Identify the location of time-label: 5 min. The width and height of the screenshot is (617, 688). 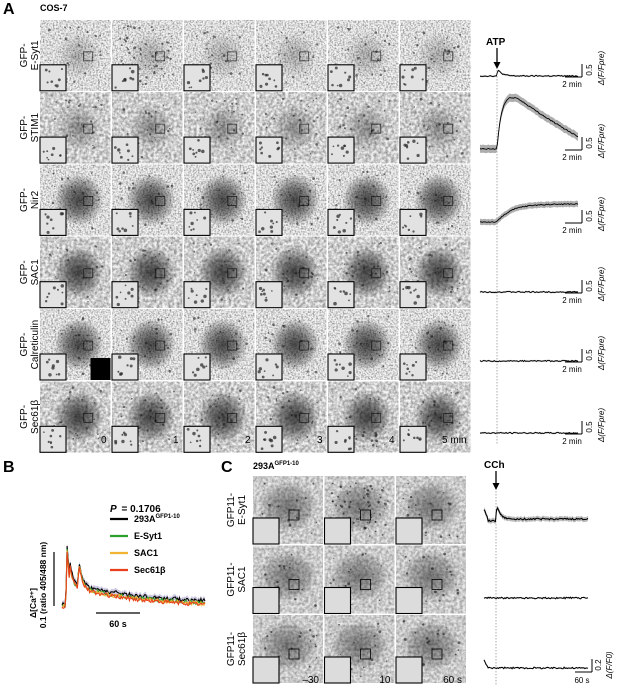
(454, 440).